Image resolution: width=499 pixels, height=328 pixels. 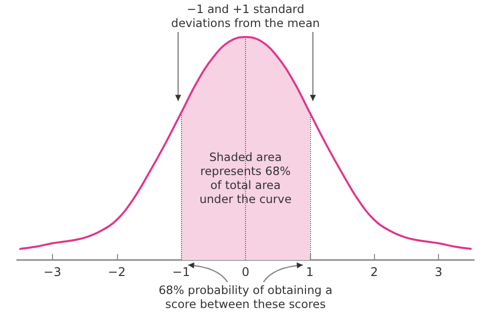 What do you see at coordinates (374, 272) in the screenshot?
I see `x-tick-label: 2` at bounding box center [374, 272].